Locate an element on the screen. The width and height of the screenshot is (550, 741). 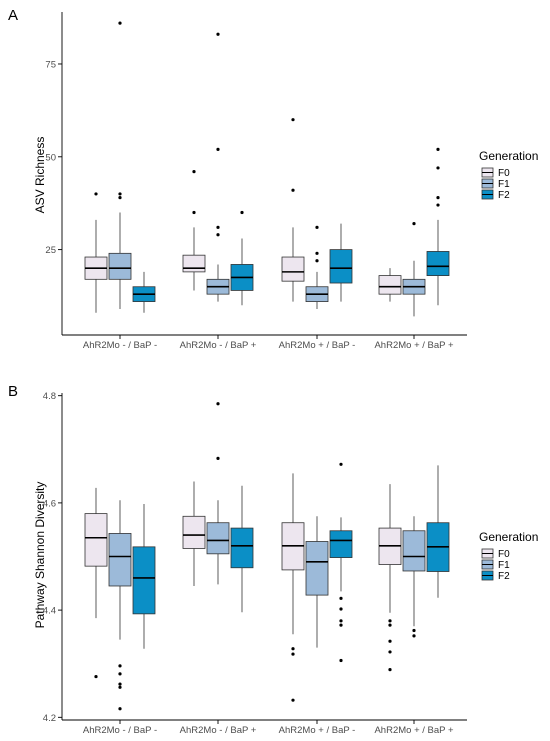
panel-b-x-tick-label: AhR2Mo - / BaP + is located at coordinates (218, 730).